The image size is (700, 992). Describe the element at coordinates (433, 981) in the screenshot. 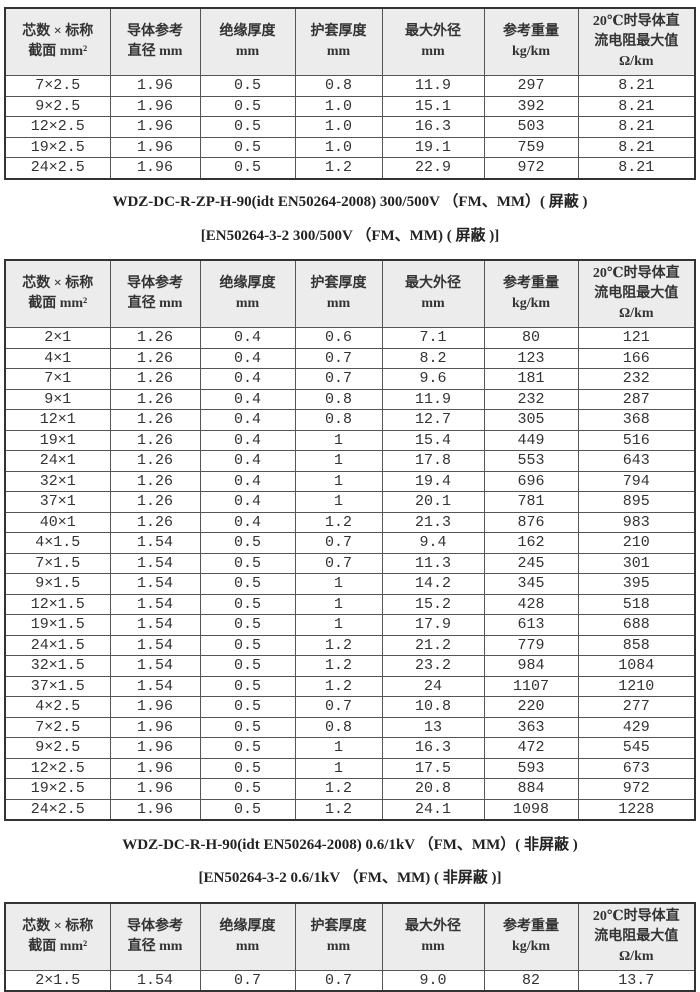

I see `table-cell: 9.0` at that location.